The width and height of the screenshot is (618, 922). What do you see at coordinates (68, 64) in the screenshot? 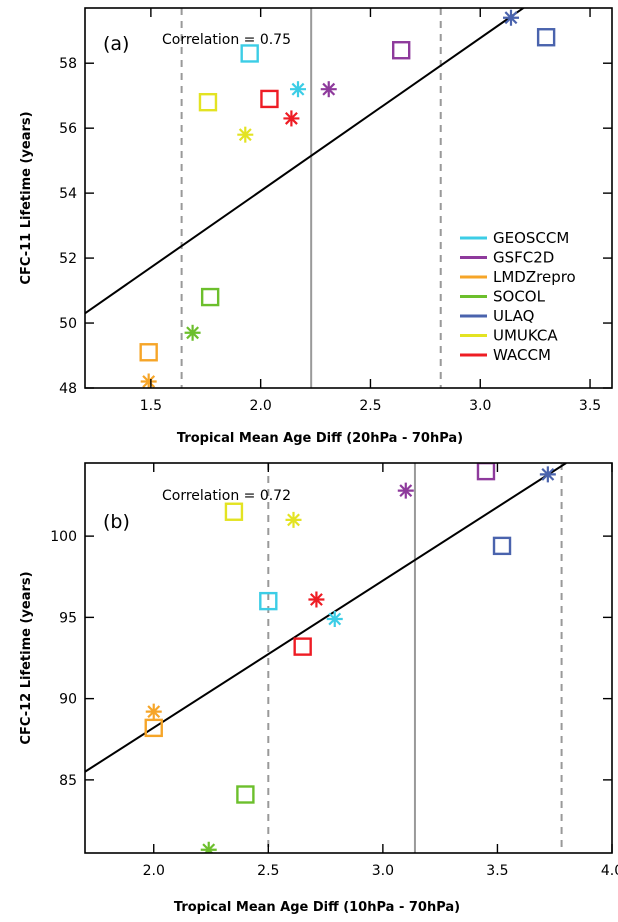
I see `panel-a-ytick-label: 58` at bounding box center [68, 64].